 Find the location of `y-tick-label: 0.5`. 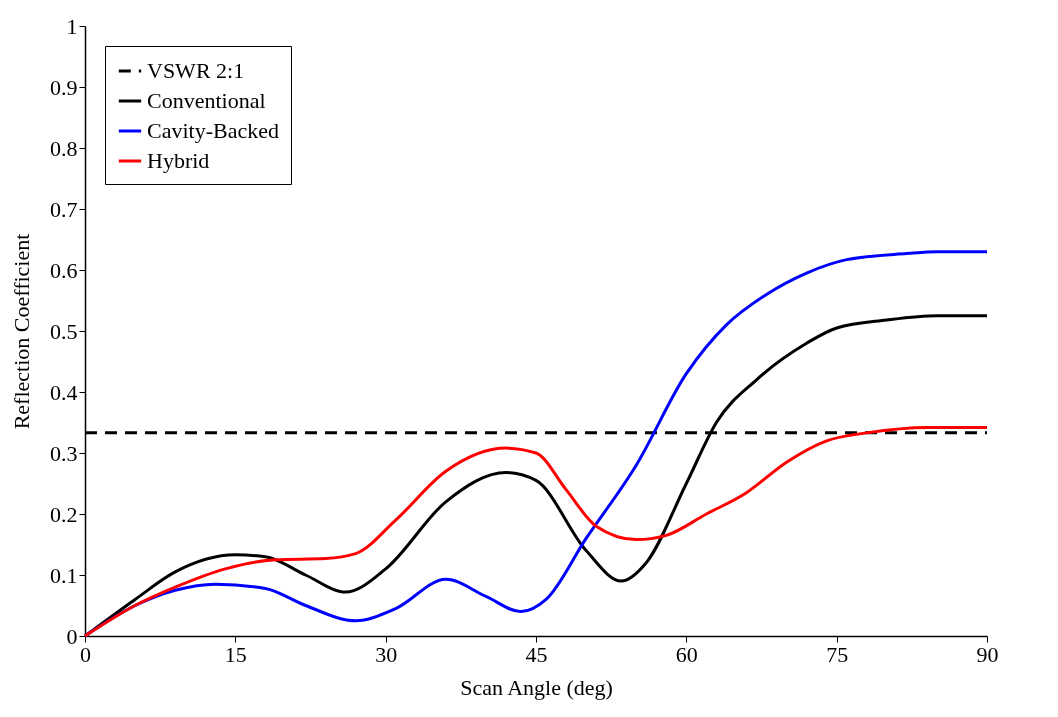

y-tick-label: 0.5 is located at coordinates (64, 331).